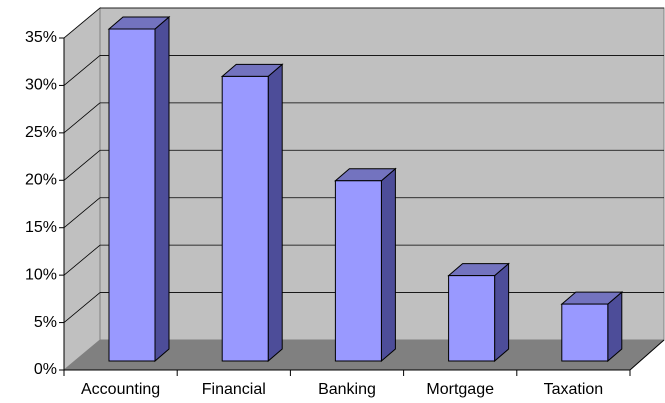 The width and height of the screenshot is (665, 403). I want to click on x-tick-label: Banking, so click(347, 389).